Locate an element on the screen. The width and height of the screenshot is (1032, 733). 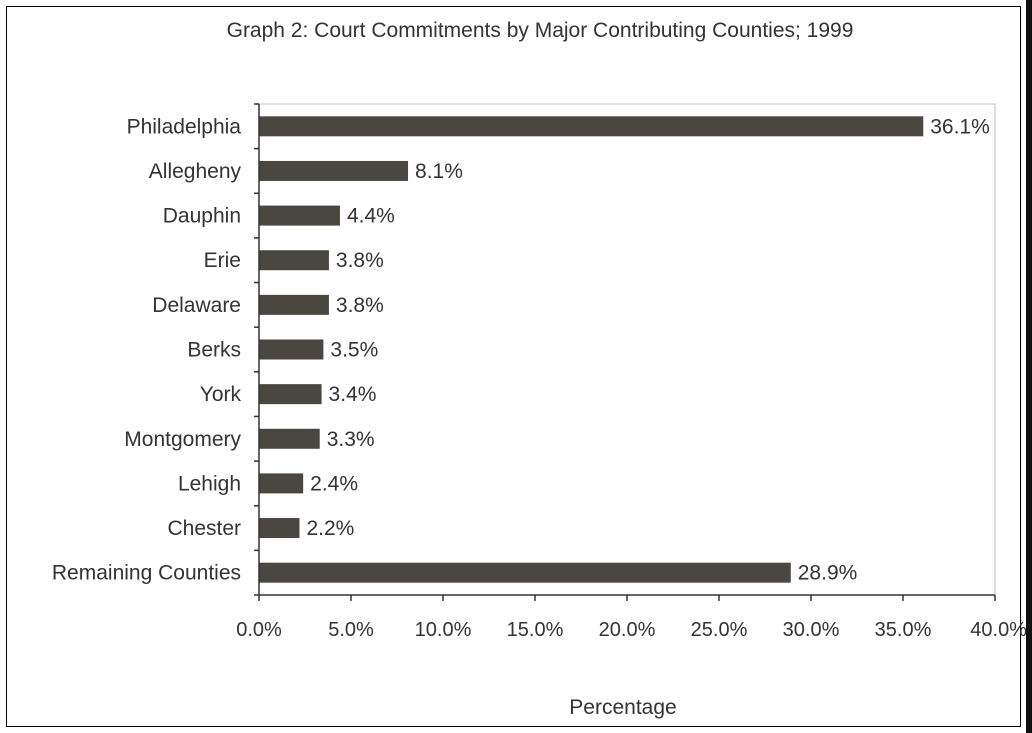
data-label: 2.2% is located at coordinates (330, 528).